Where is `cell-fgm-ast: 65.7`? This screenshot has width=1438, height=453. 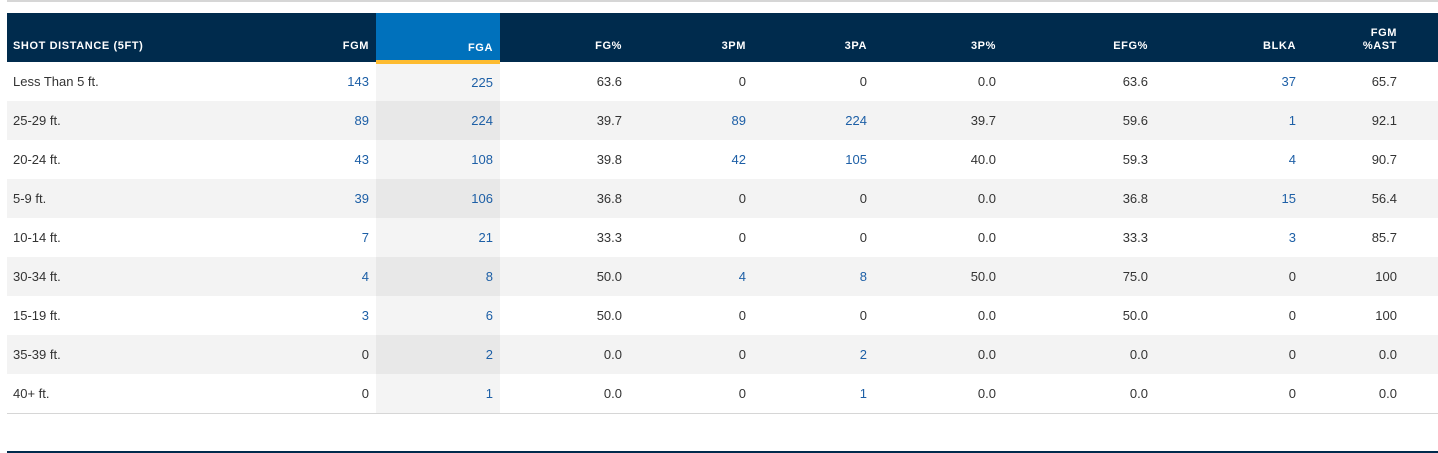
cell-fgm-ast: 65.7 is located at coordinates (1372, 81).